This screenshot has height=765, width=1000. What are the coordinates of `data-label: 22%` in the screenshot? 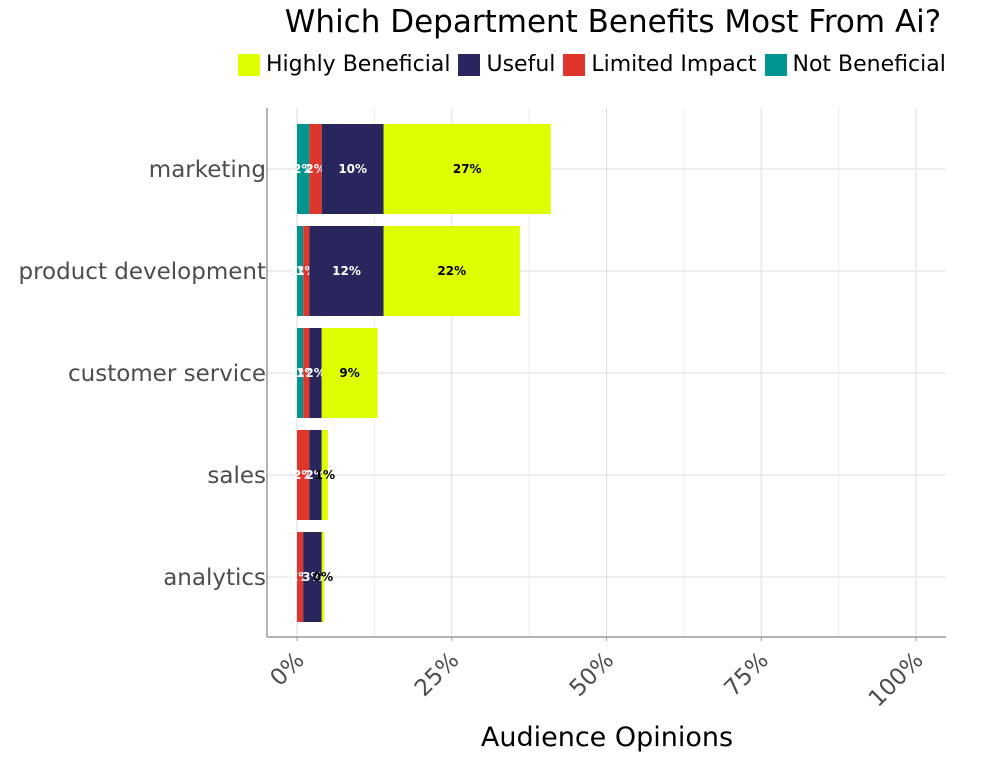 It's located at (451, 271).